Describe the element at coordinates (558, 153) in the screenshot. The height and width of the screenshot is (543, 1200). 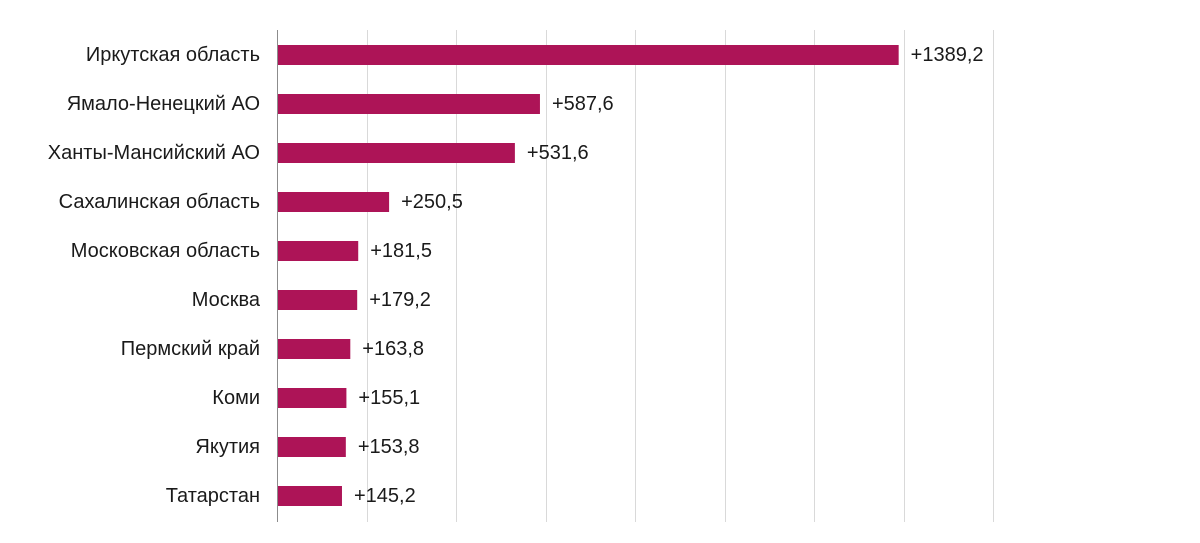
I see `data-label: +531,6` at that location.